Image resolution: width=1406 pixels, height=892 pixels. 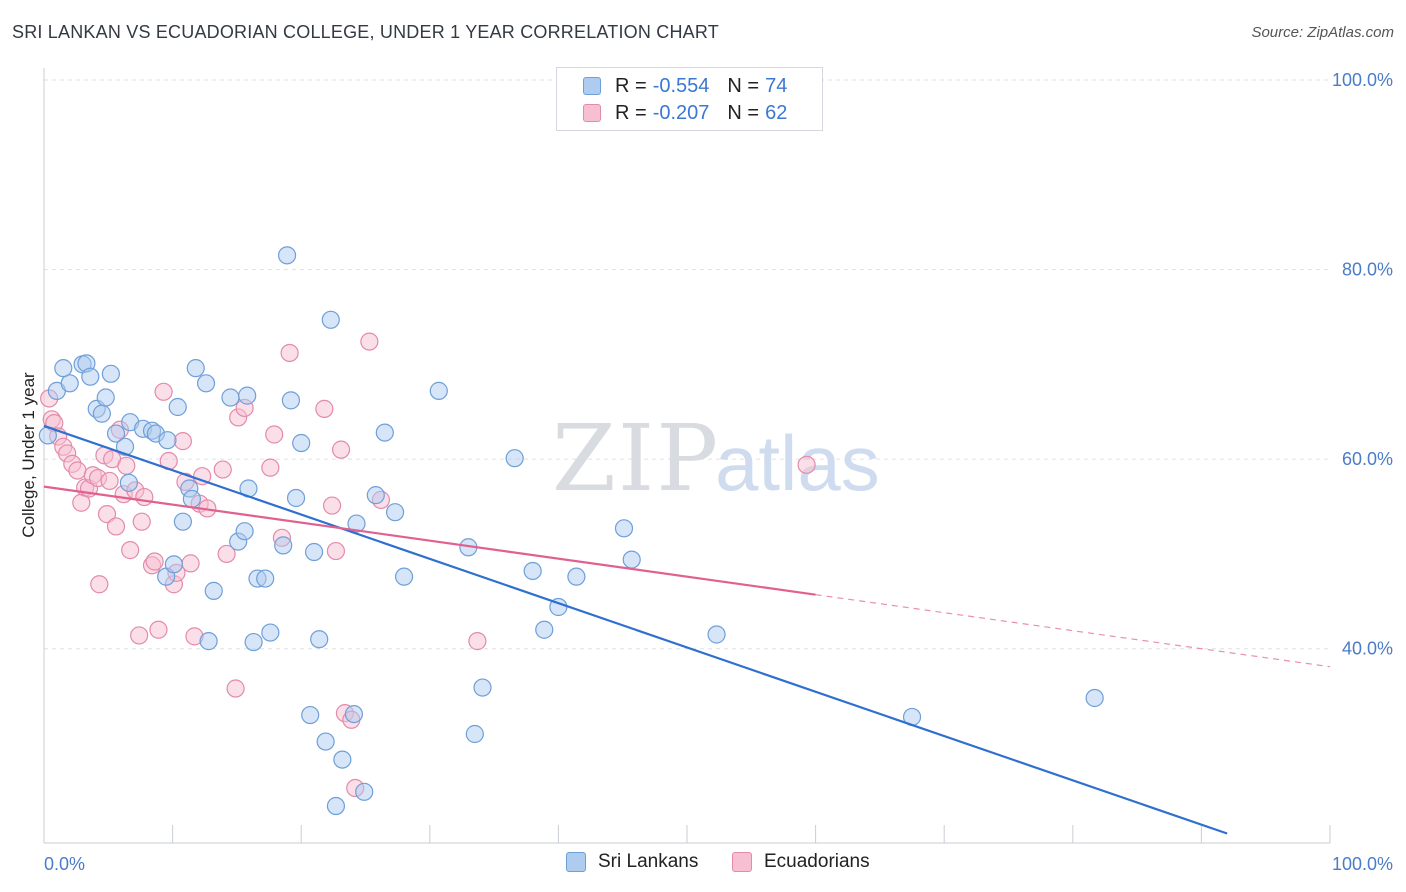 What do you see at coordinates (636, 458) in the screenshot?
I see `watermark-zip: ZIP` at bounding box center [636, 458].